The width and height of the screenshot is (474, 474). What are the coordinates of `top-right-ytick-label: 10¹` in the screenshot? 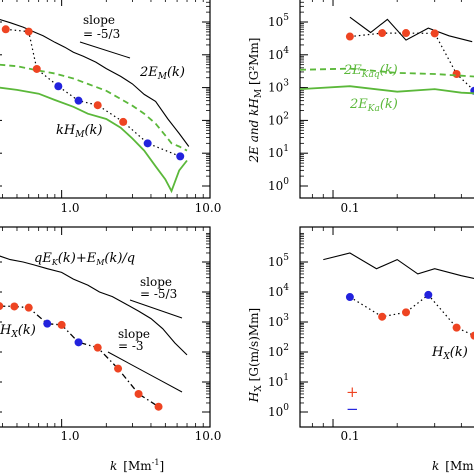 It's located at (278, 152).